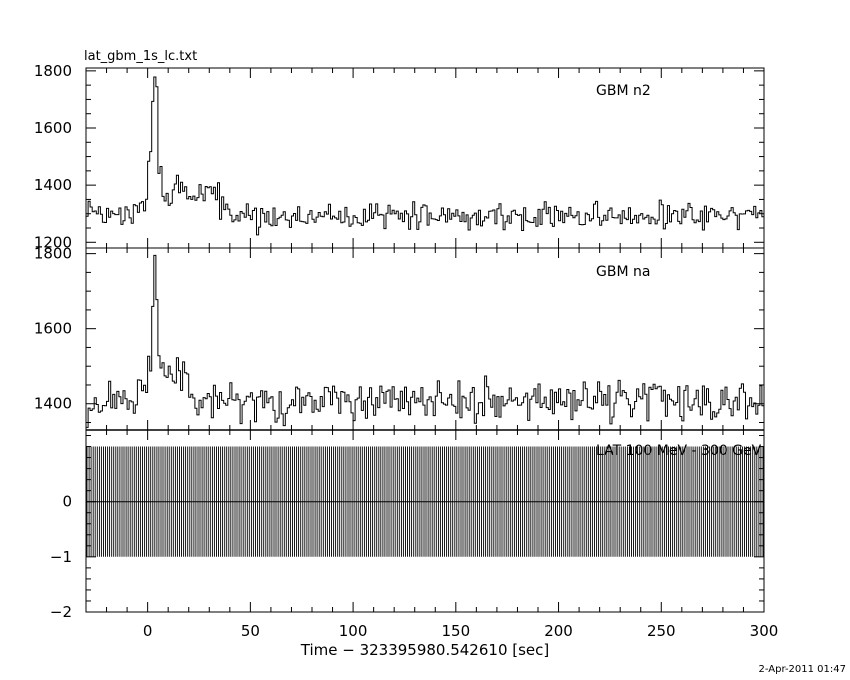 The width and height of the screenshot is (850, 680). What do you see at coordinates (250, 631) in the screenshot?
I see `x-tick-label: 50` at bounding box center [250, 631].